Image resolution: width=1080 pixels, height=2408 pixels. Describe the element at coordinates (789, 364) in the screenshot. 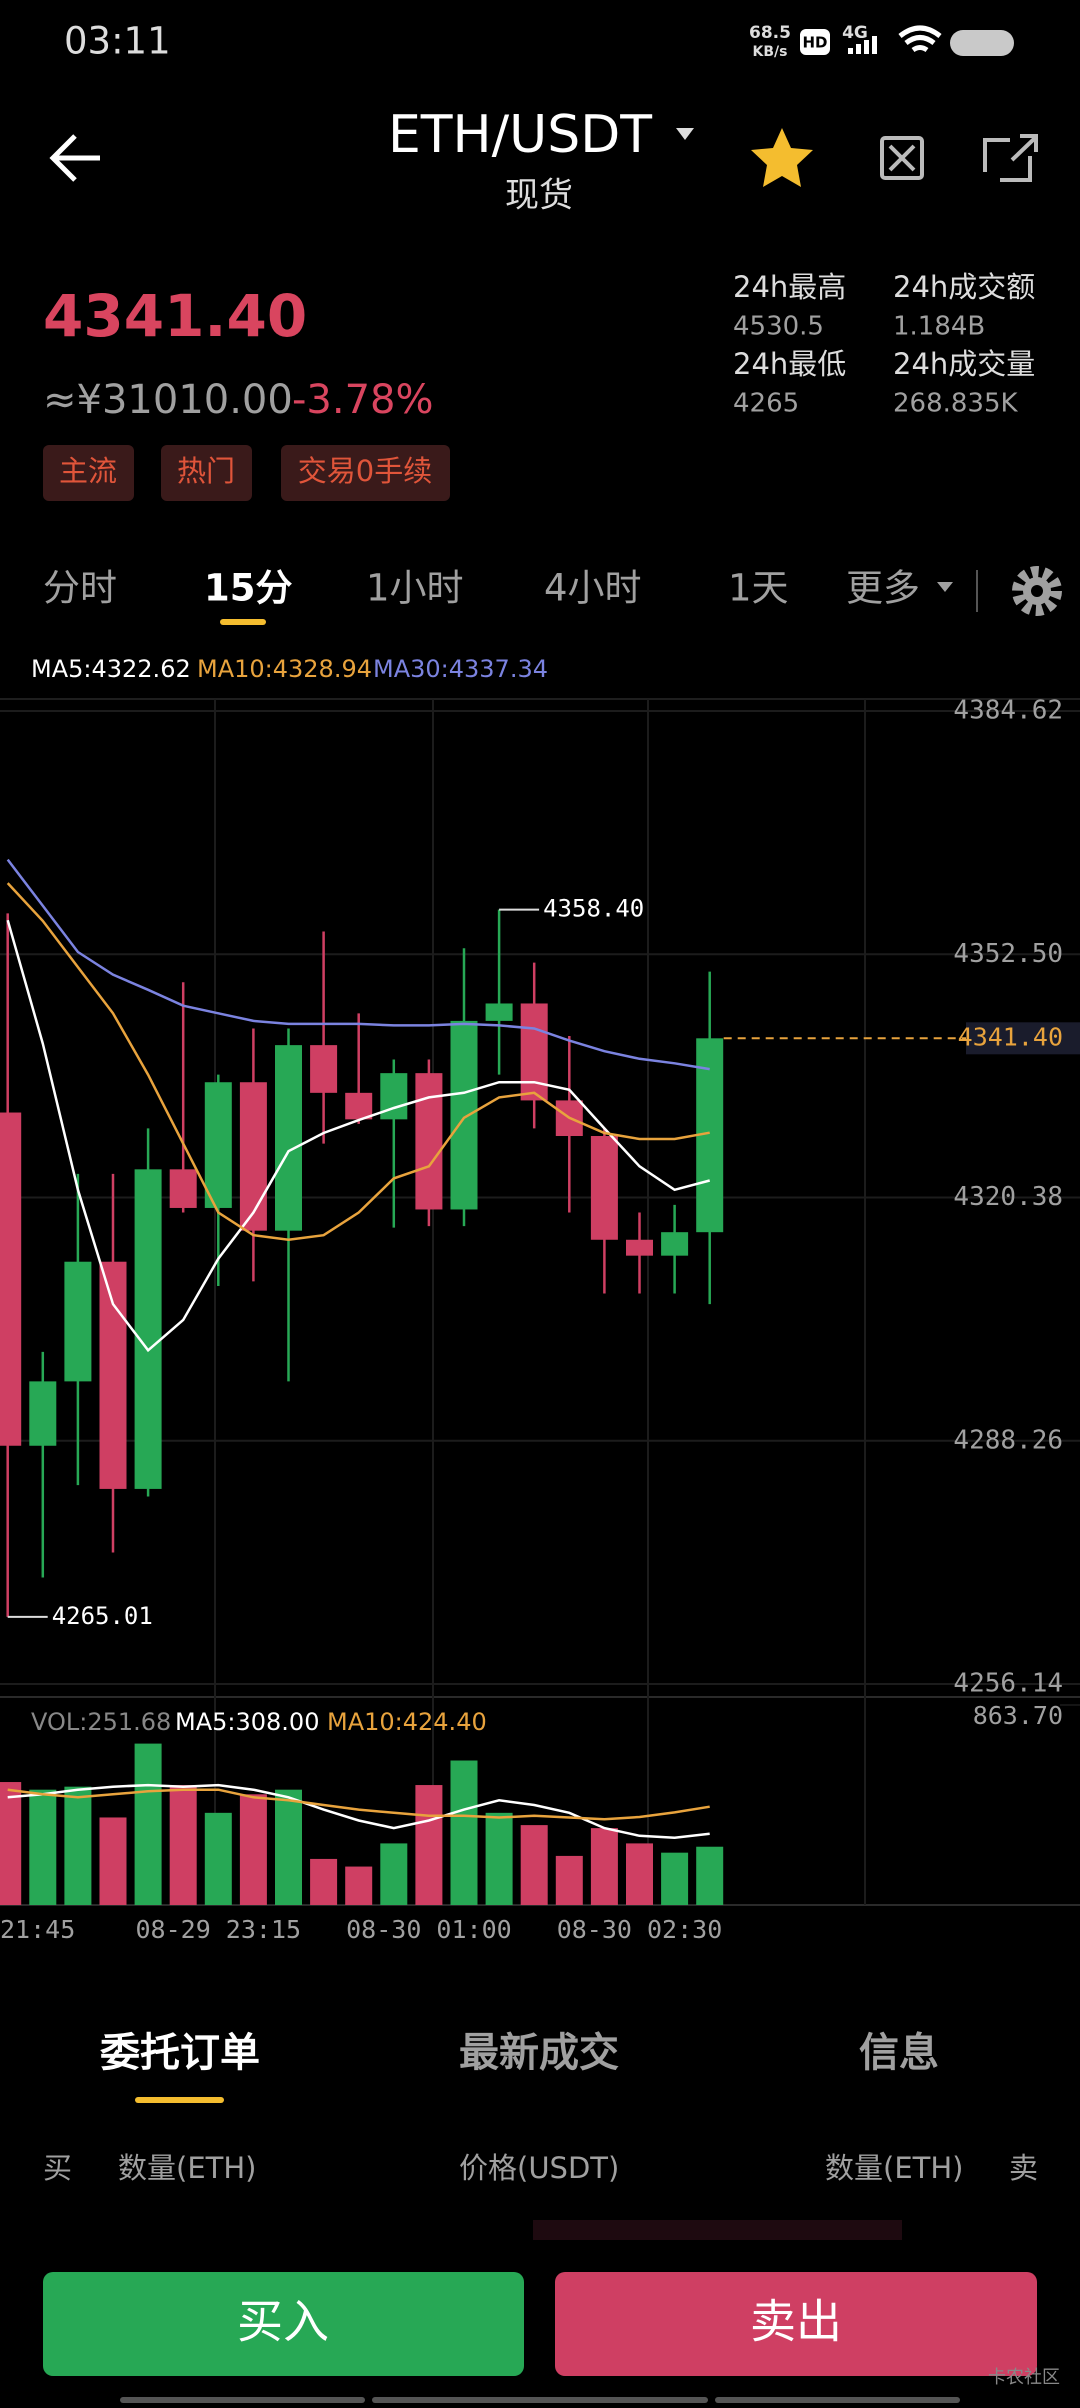

I see `stat-label: 24h最低` at that location.